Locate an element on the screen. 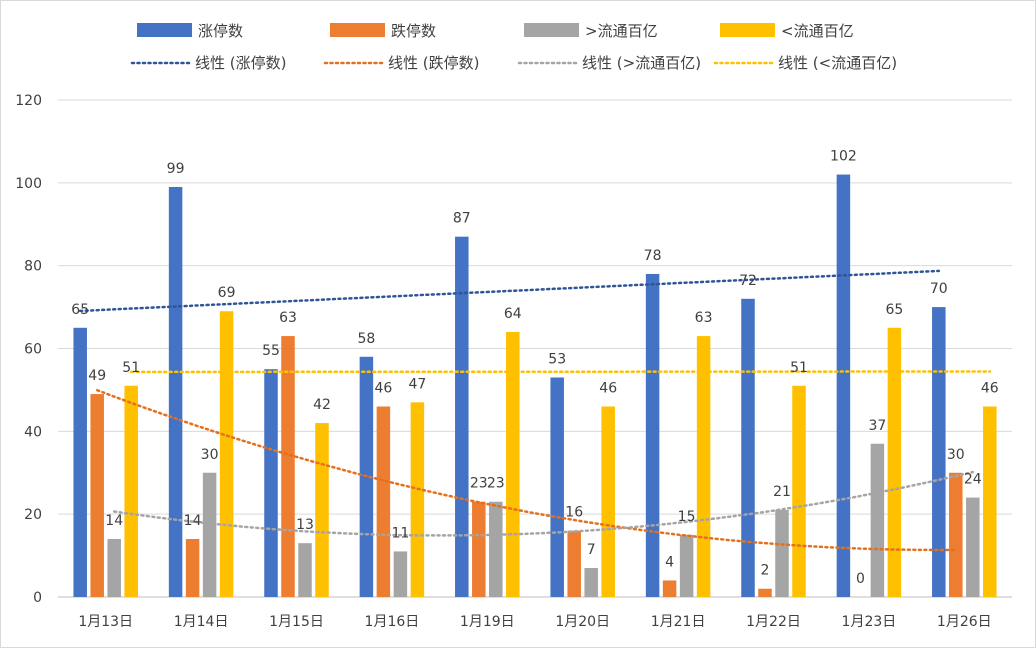  x-tick-label: 1月13日 is located at coordinates (105, 622).